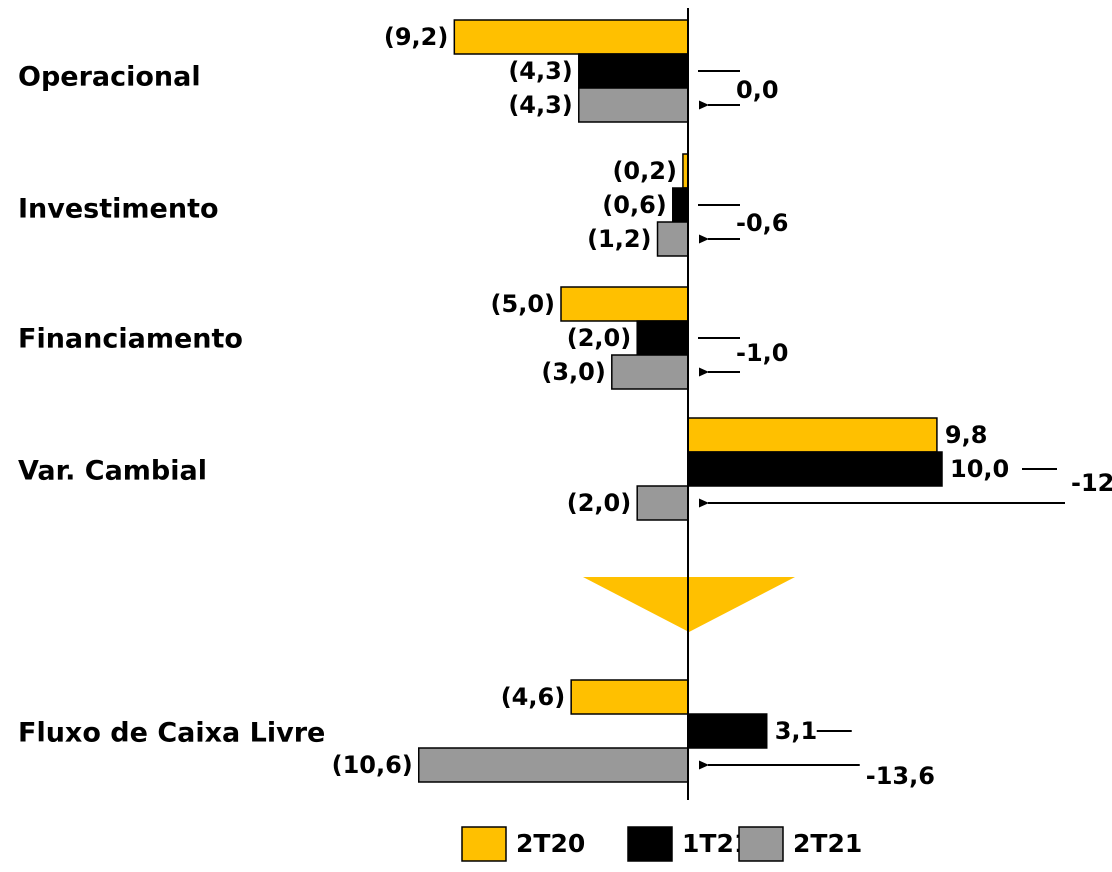 The width and height of the screenshot is (1112, 872). I want to click on value-label-operacional-2t21: (4,3), so click(540, 105).